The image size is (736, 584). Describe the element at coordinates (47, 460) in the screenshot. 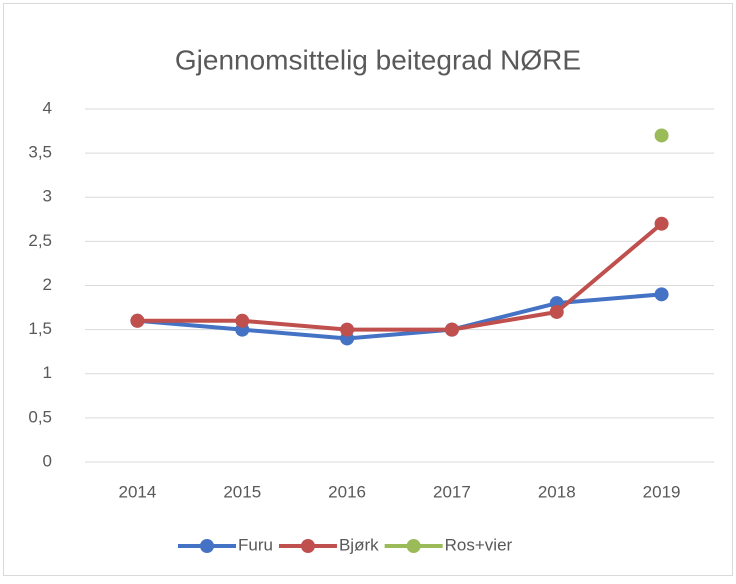

I see `y-tick-label: 0` at that location.